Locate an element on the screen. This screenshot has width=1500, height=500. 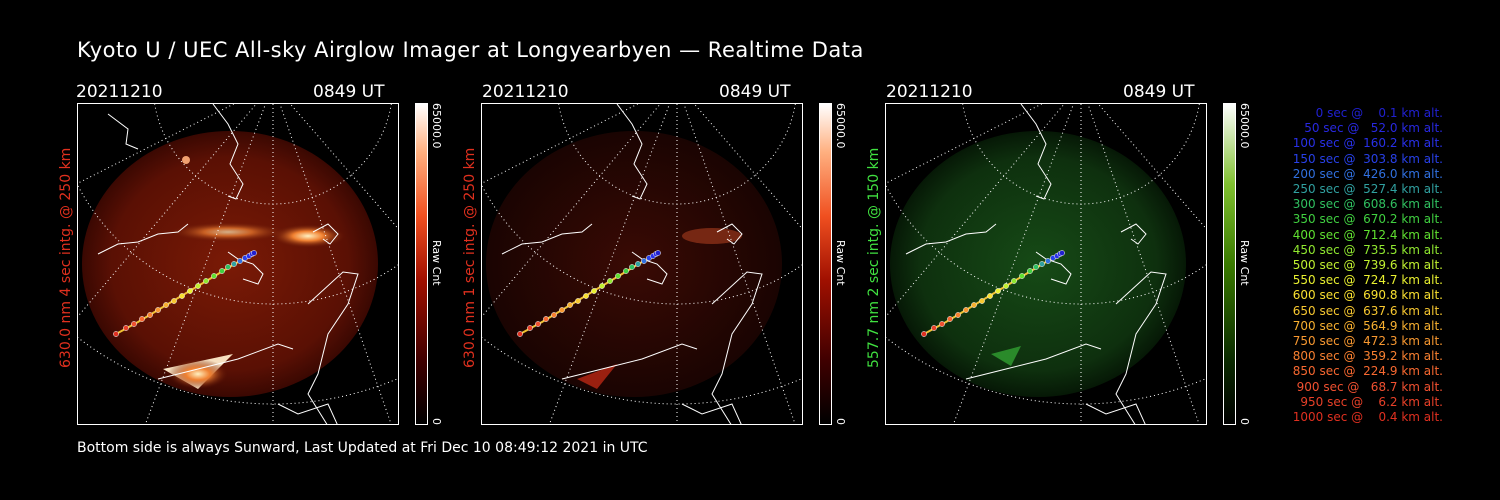
panel-3-time: 0849 UT is located at coordinates (1159, 92).